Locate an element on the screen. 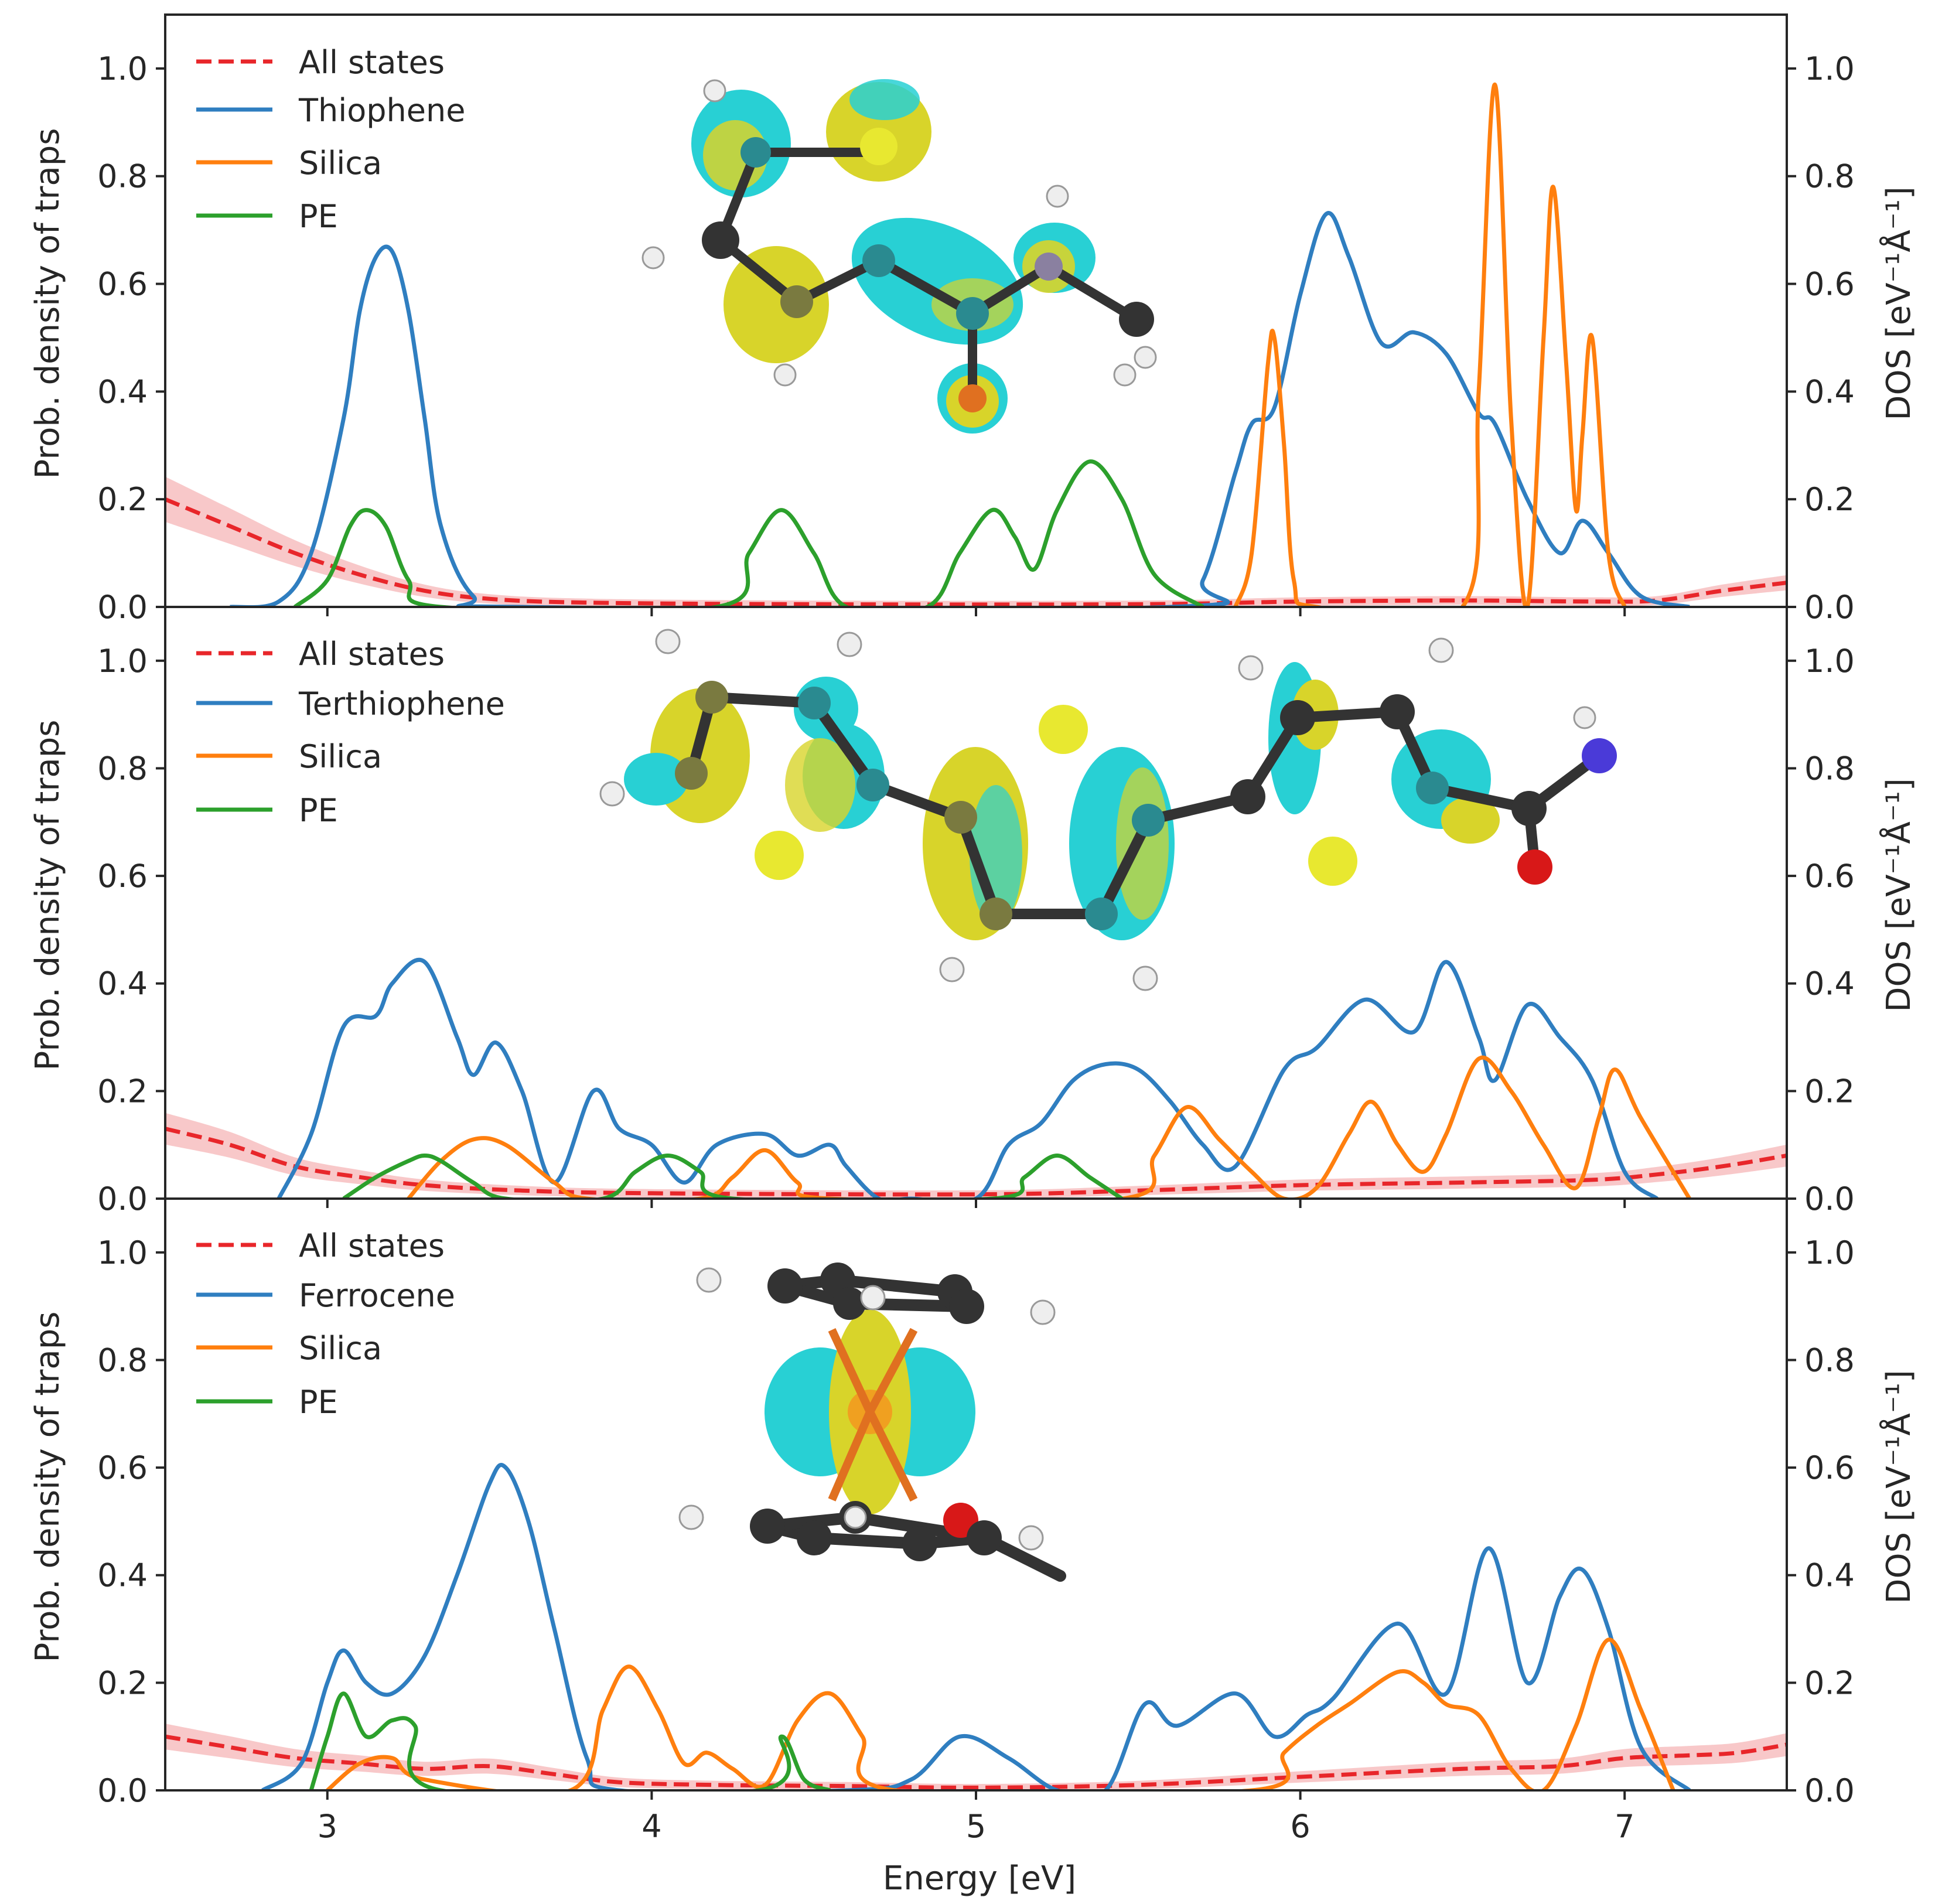 This screenshot has width=1935, height=1904. ferrocene-molecule-inset is located at coordinates (872, 1422).